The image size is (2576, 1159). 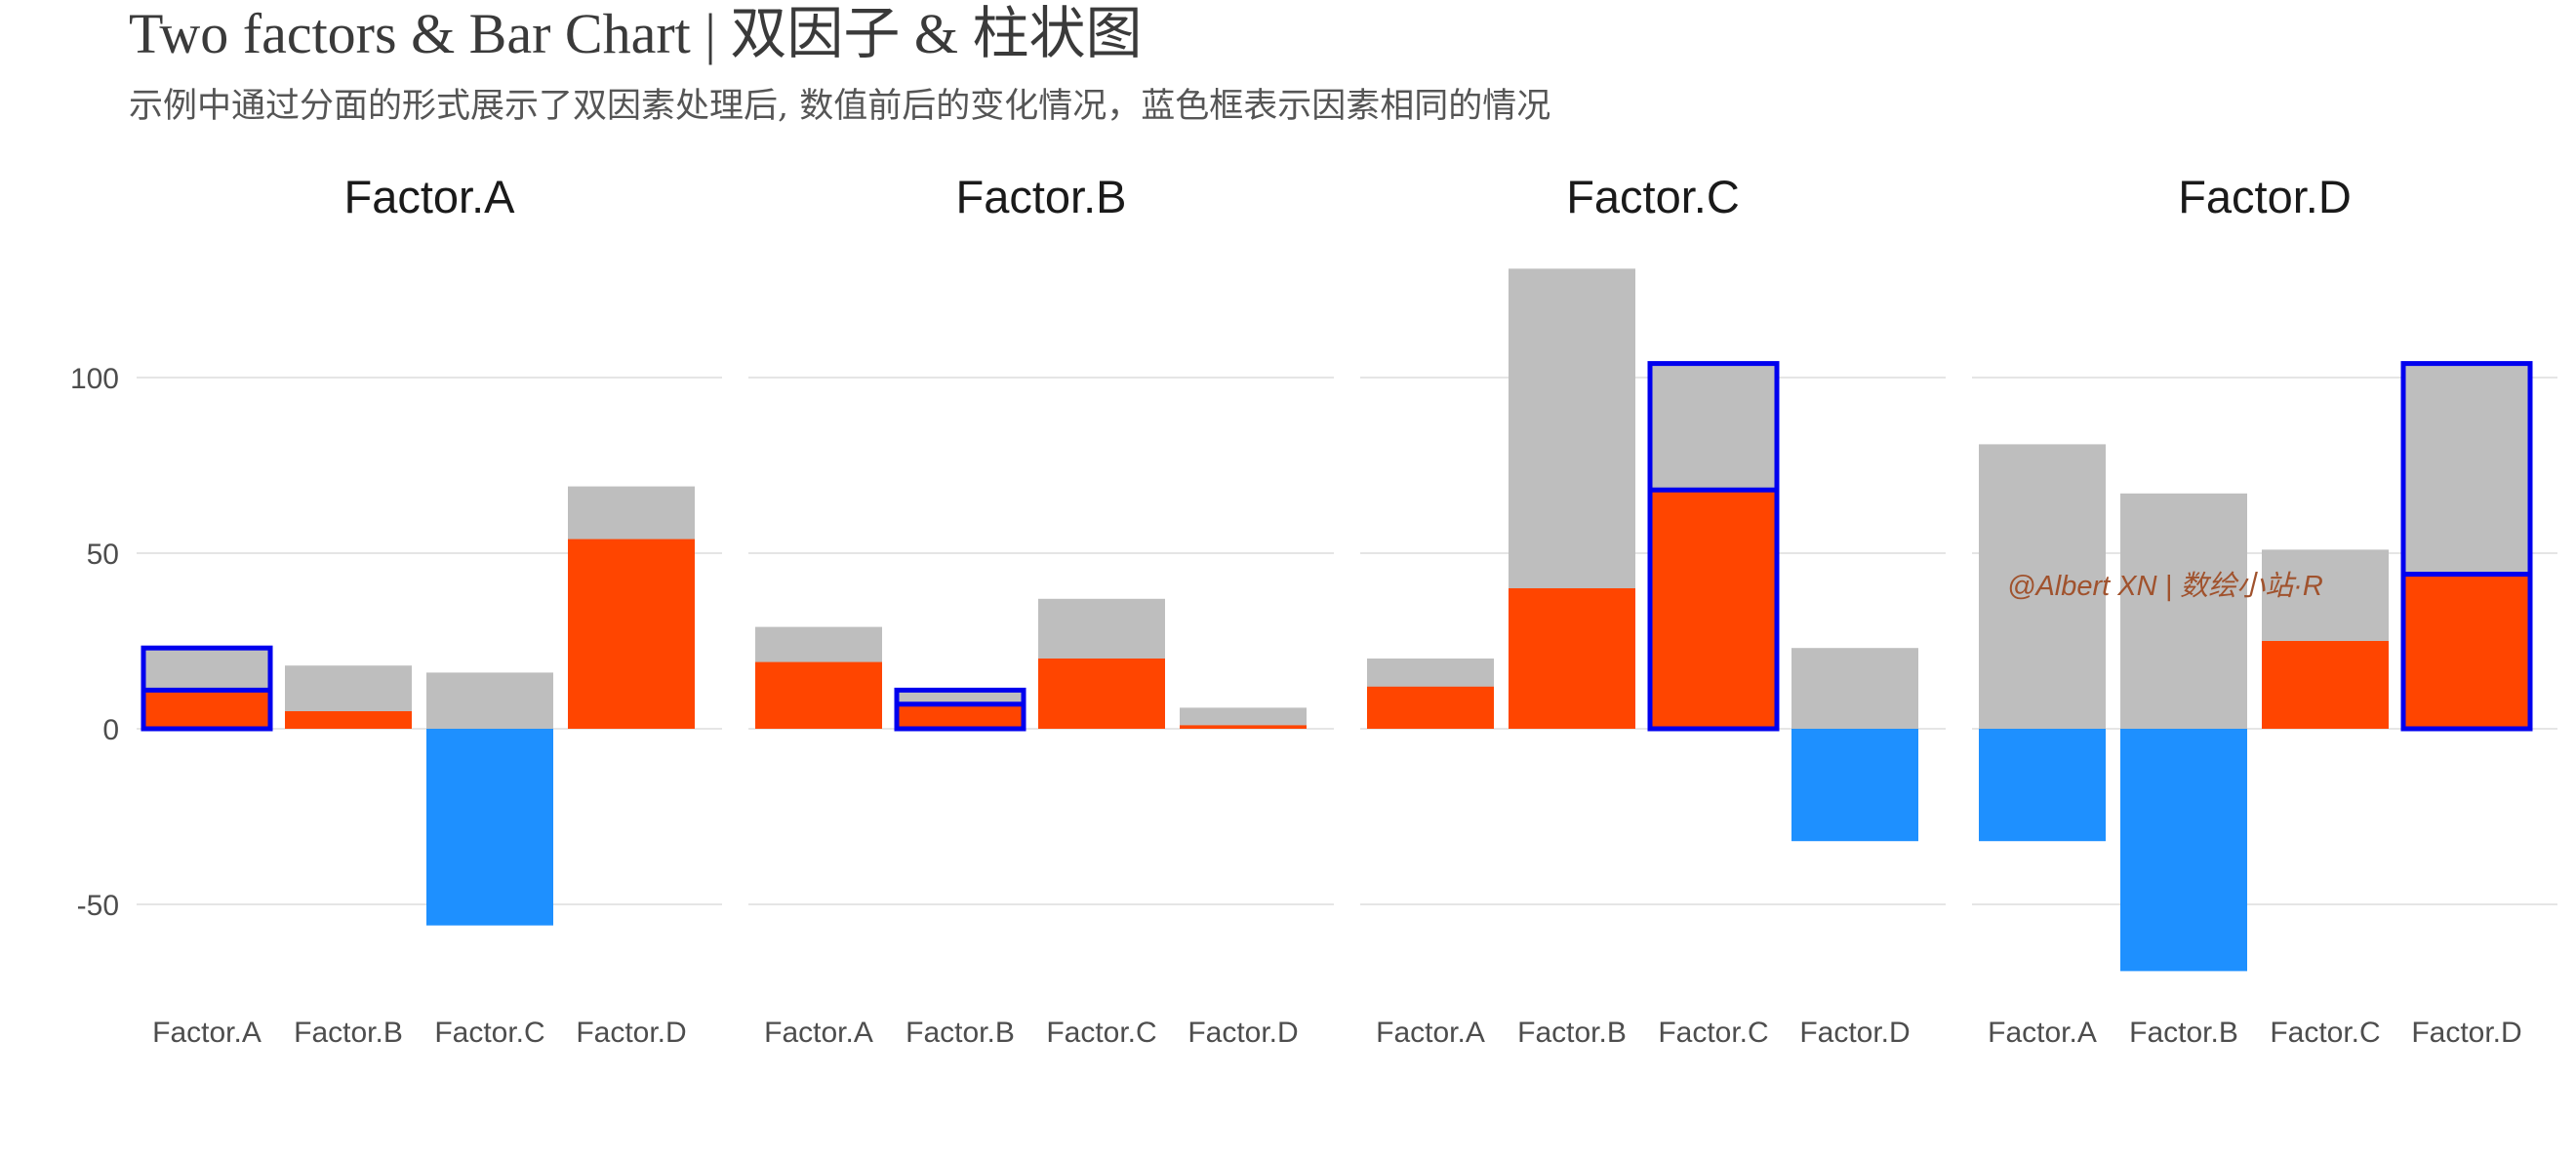 I want to click on watermark: @Albert XN | 数绘小站·R, so click(x=2165, y=586).